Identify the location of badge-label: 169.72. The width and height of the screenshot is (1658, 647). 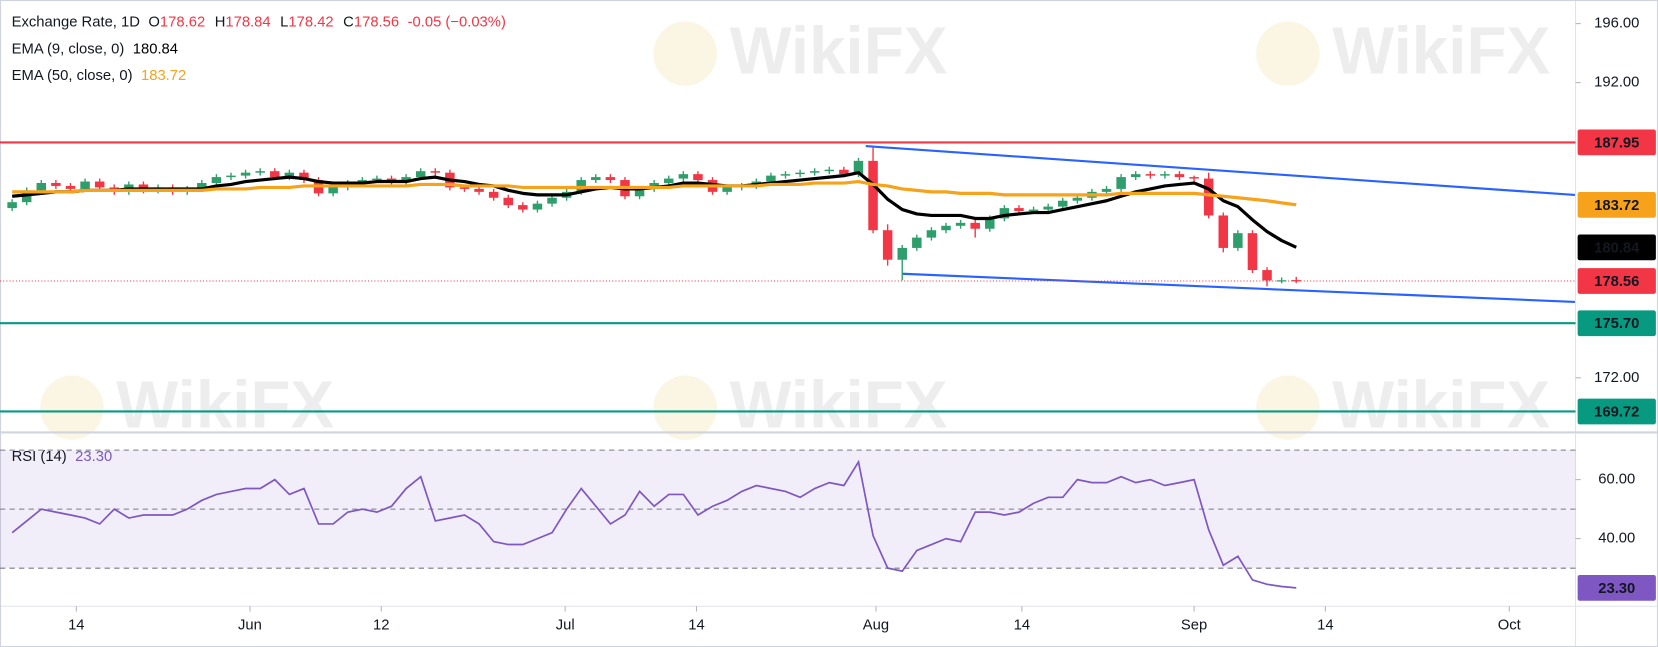
(1616, 412).